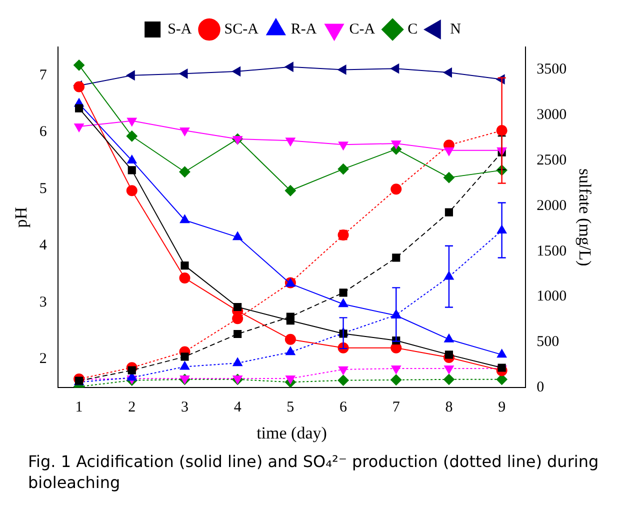 The height and width of the screenshot is (518, 622). Describe the element at coordinates (449, 408) in the screenshot. I see `x-tick-label: 8` at that location.